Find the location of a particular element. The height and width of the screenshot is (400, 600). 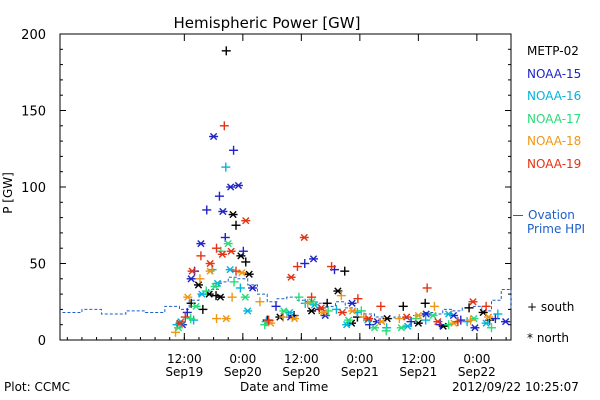

legend-item-noaa-17: NOAA-17 is located at coordinates (554, 118).